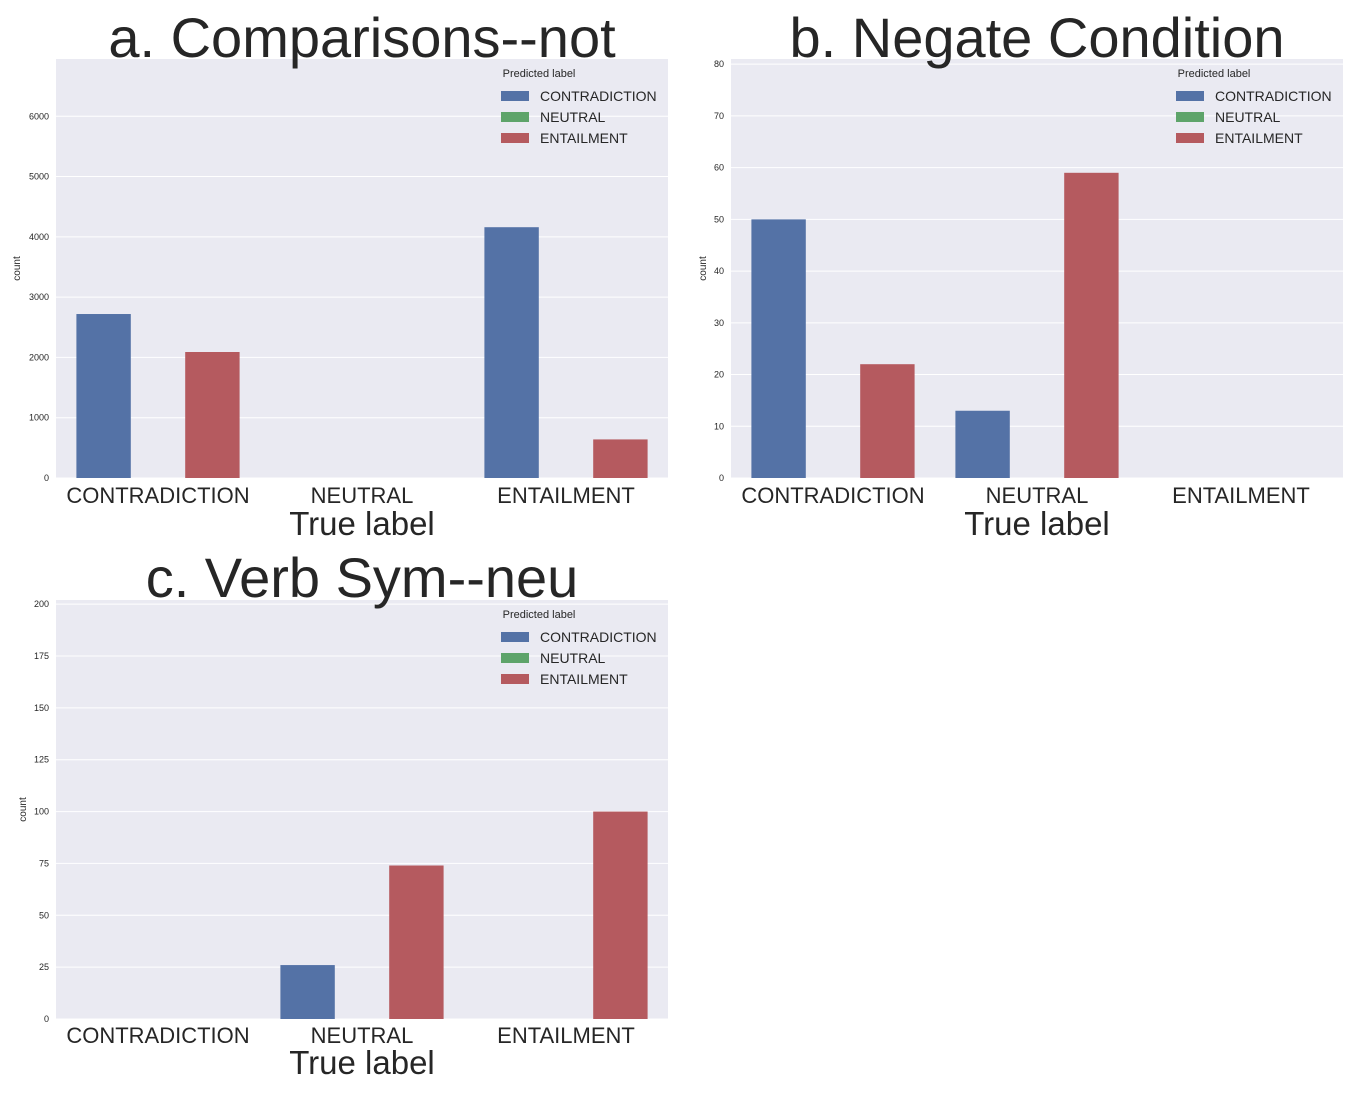 The image size is (1368, 1094). What do you see at coordinates (719, 323) in the screenshot?
I see `y-tick-label: 30` at bounding box center [719, 323].